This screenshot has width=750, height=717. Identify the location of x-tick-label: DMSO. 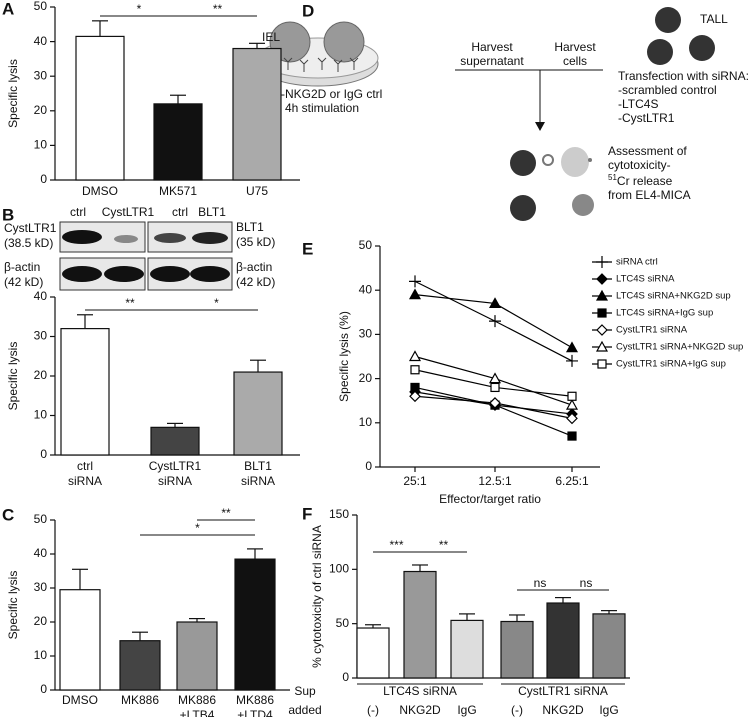
(100, 191).